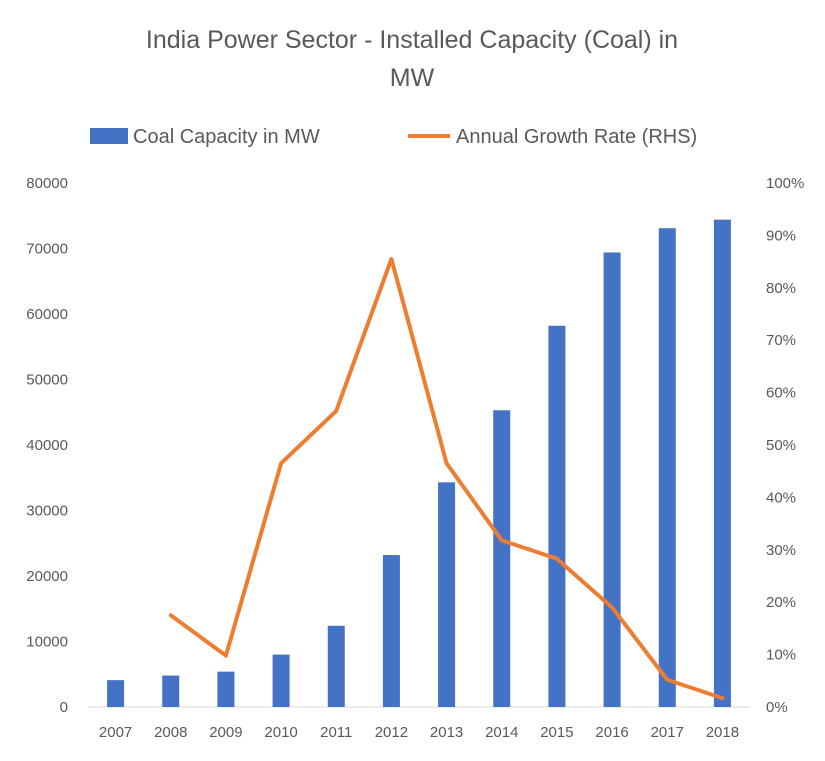 The height and width of the screenshot is (761, 825). What do you see at coordinates (667, 467) in the screenshot?
I see `bar-2017` at bounding box center [667, 467].